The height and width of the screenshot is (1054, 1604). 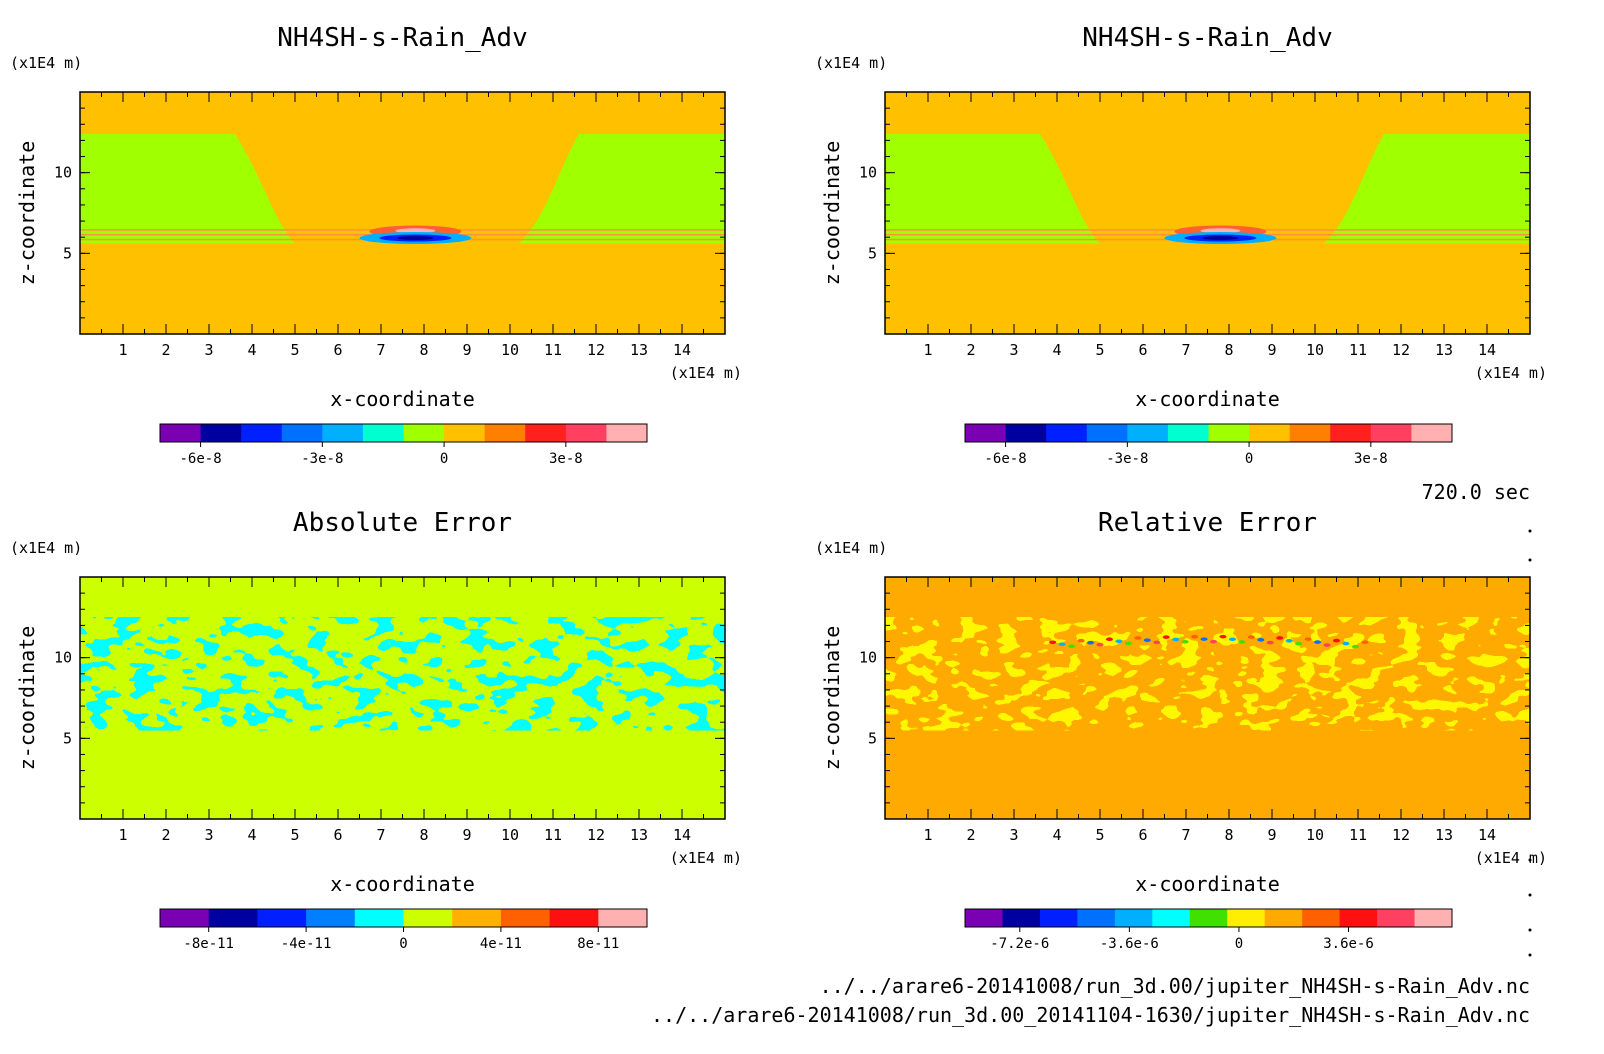 What do you see at coordinates (1129, 944) in the screenshot?
I see `colorbar-tick-label: -3.6e-6` at bounding box center [1129, 944].